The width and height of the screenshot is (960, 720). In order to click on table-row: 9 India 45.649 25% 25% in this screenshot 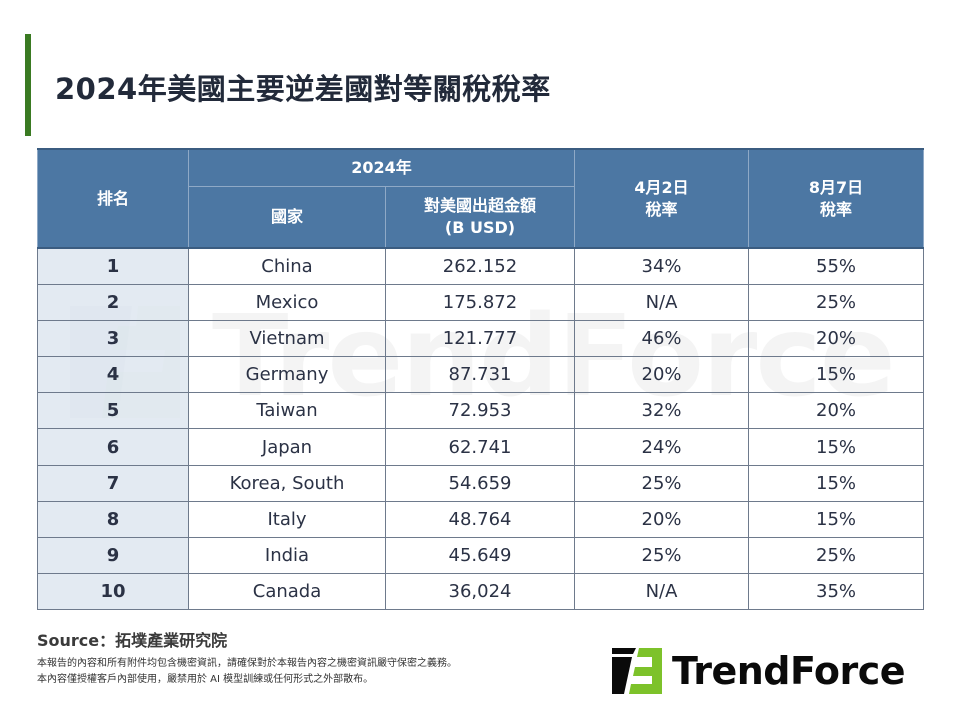, I will do `click(481, 555)`.